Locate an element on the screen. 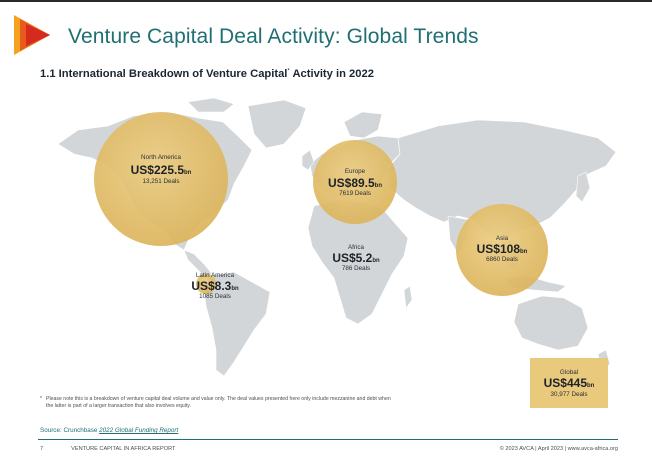 This screenshot has width=652, height=463. asia-amount: US$108 is located at coordinates (498, 249).